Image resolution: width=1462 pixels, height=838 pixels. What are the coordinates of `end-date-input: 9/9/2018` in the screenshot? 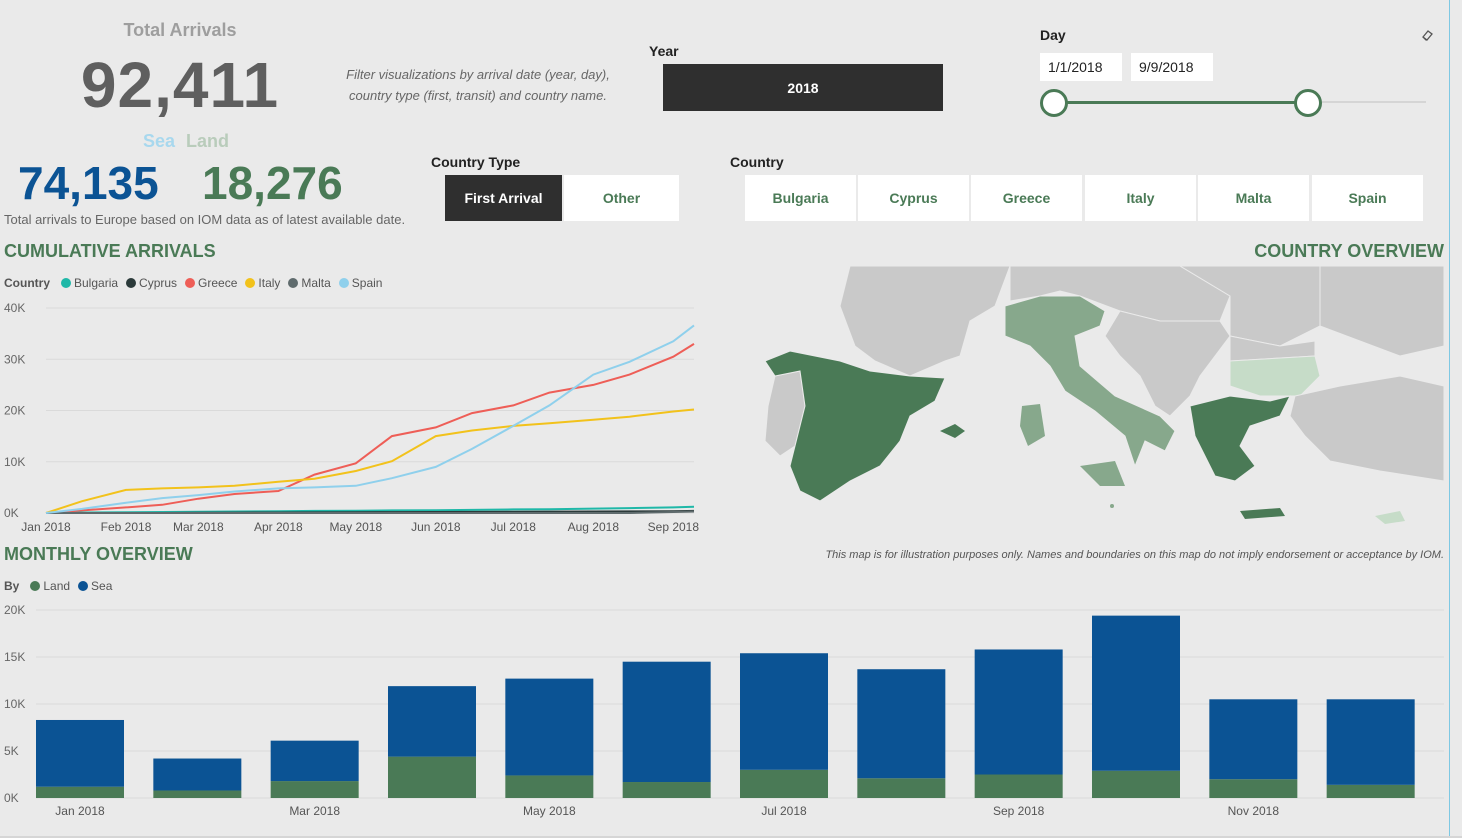 It's located at (1172, 67).